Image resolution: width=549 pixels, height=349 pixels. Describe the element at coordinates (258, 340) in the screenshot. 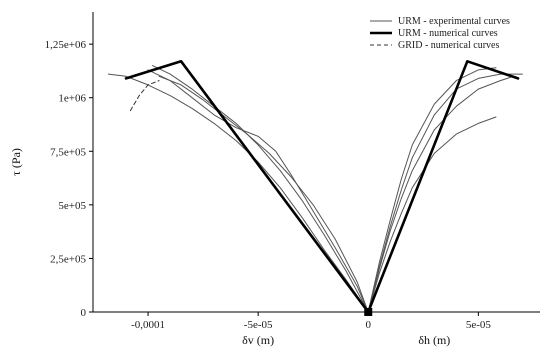

I see `x-axis-title-left: δv (m)` at that location.